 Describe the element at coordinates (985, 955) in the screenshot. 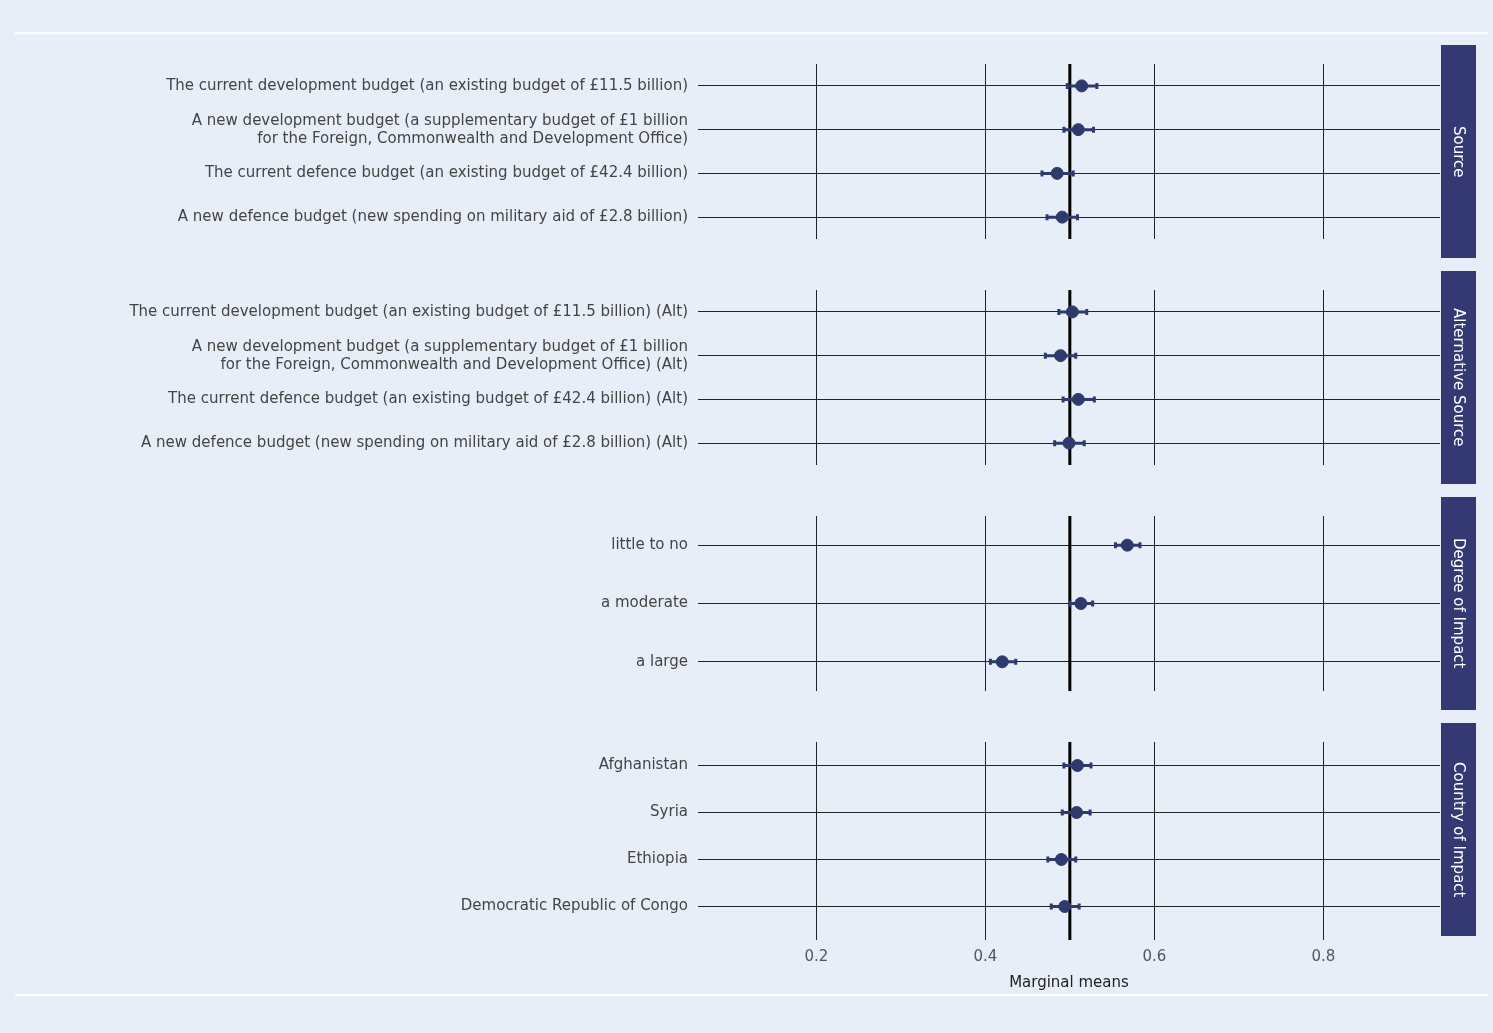

I see `x-tick-label: 0.4` at that location.